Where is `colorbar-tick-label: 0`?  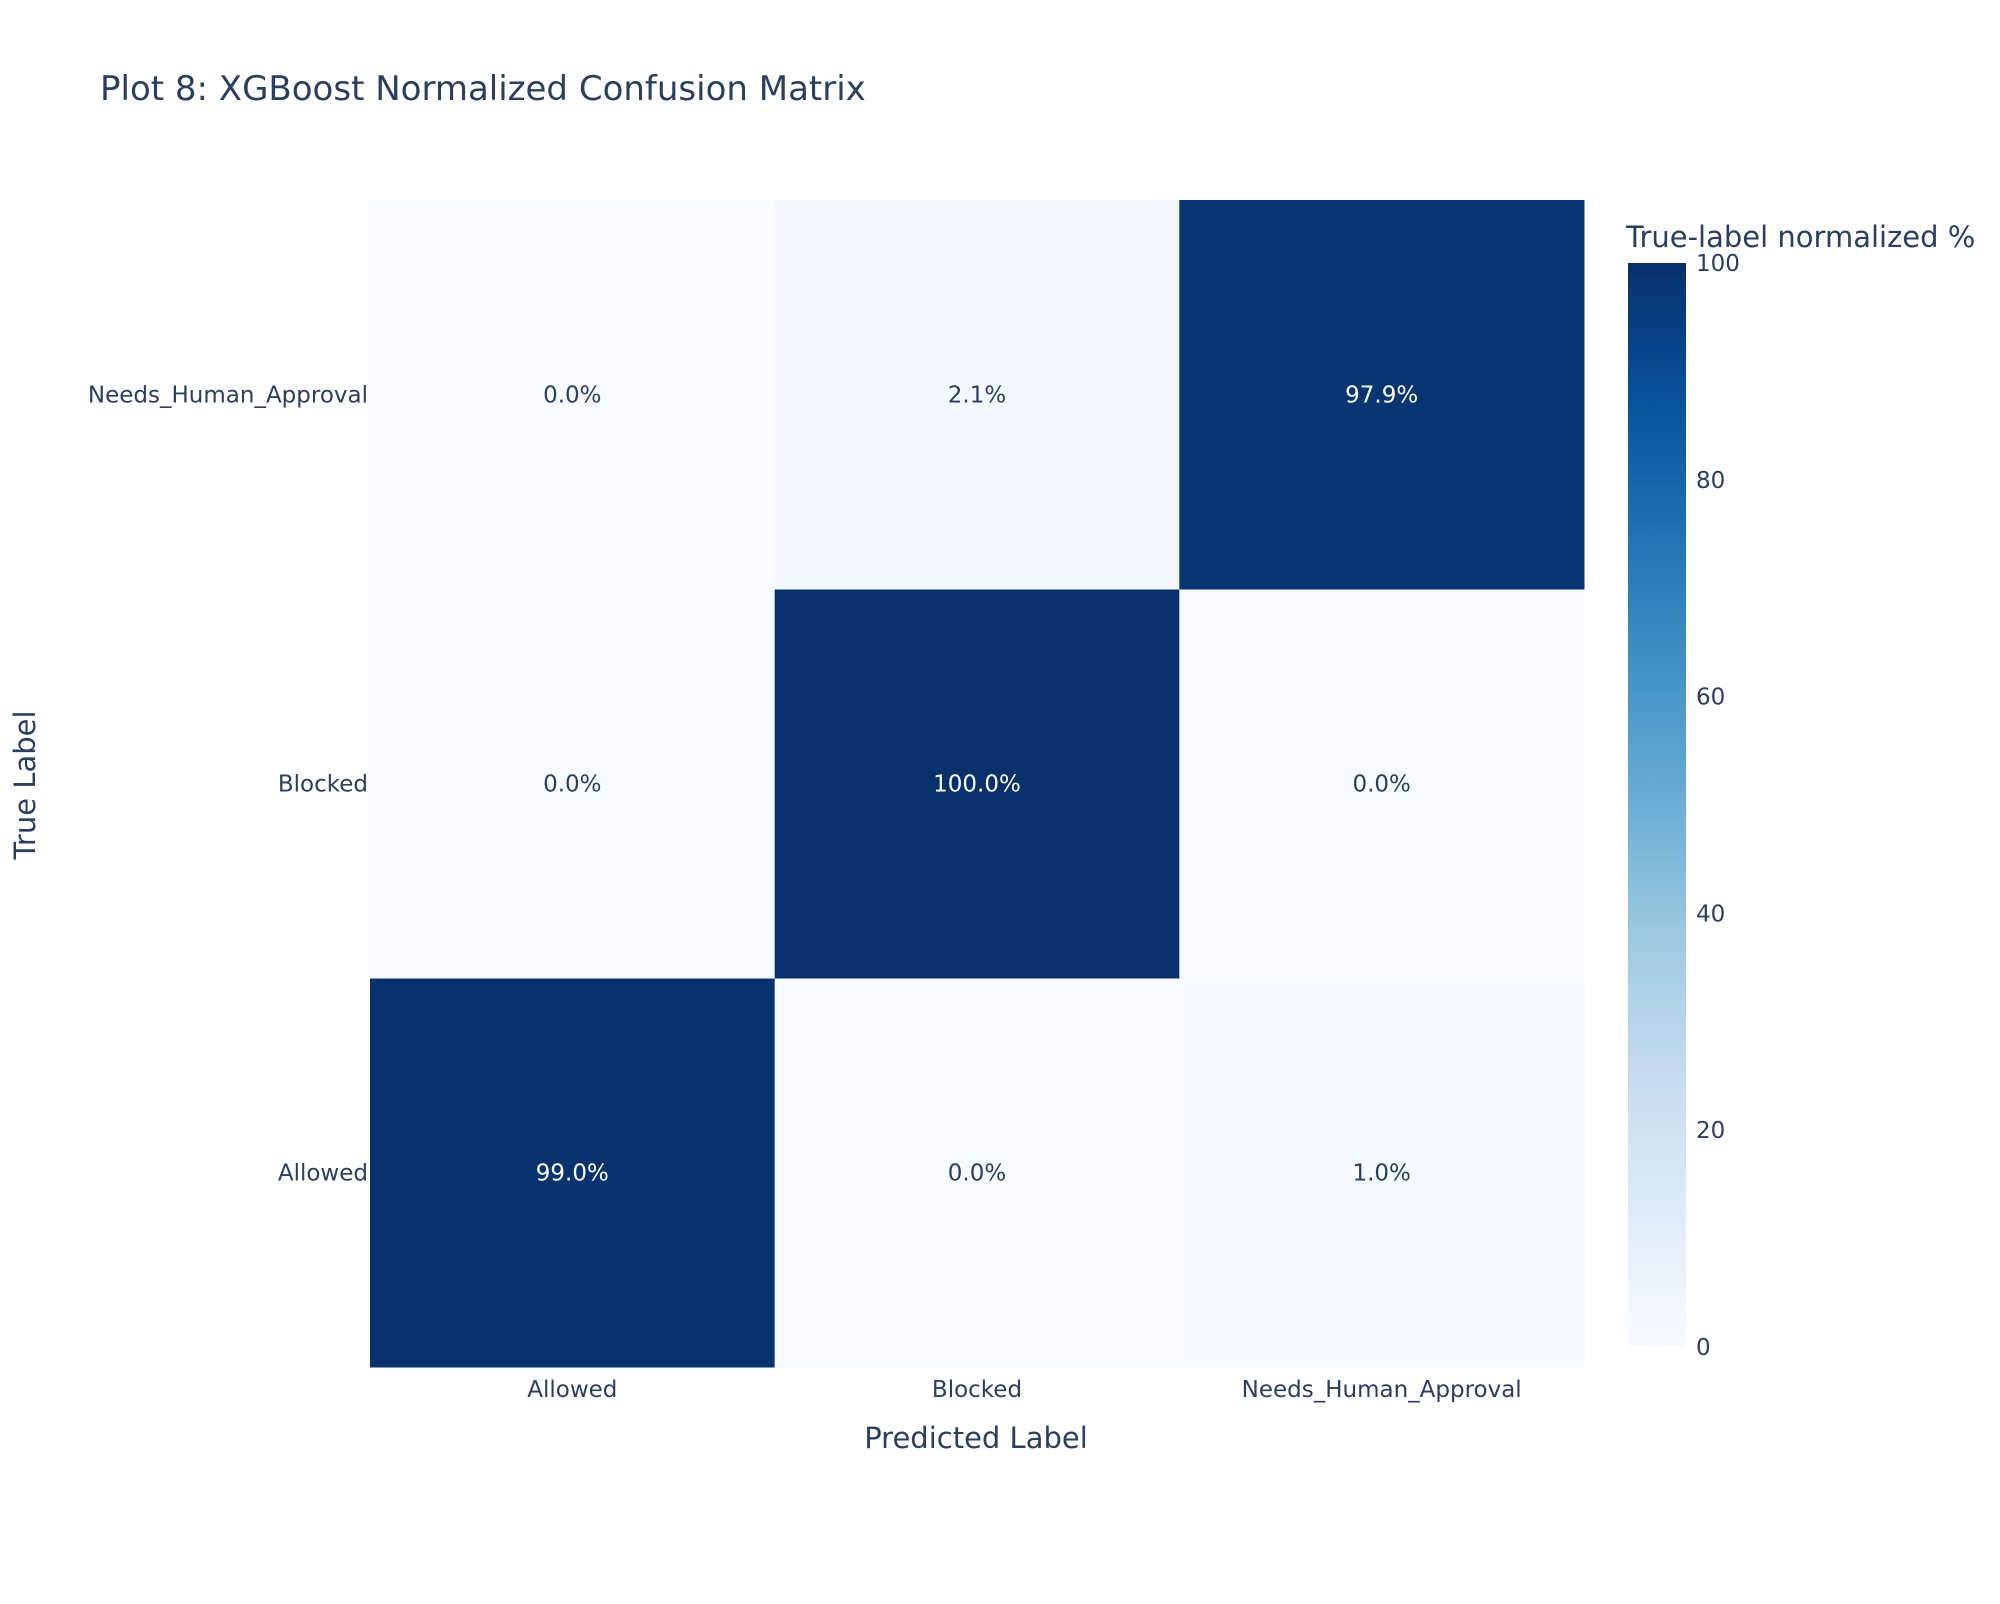
colorbar-tick-label: 0 is located at coordinates (1703, 1348).